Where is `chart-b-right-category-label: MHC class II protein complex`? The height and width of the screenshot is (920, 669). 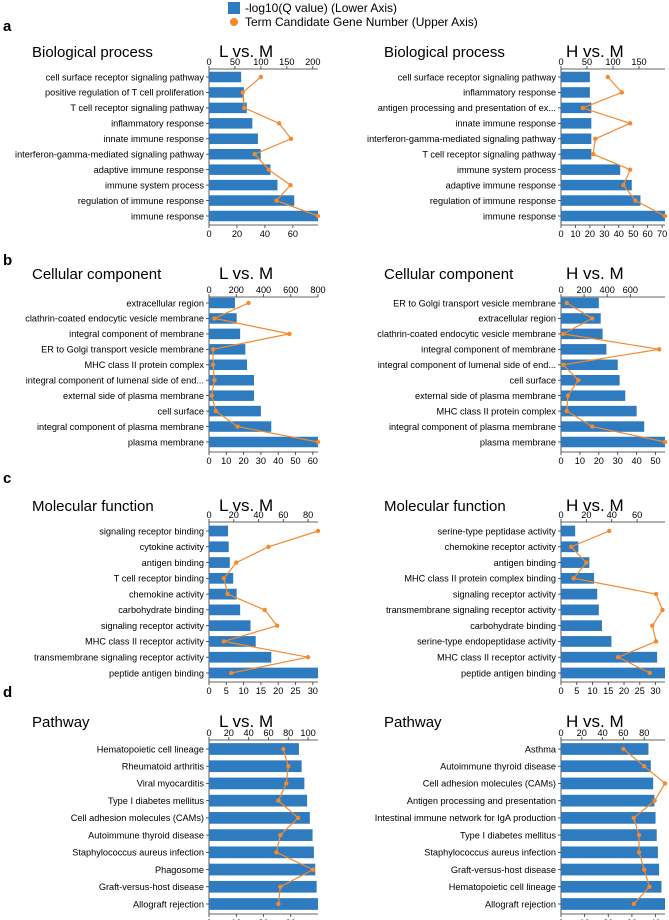
chart-b-right-category-label: MHC class II protein complex is located at coordinates (497, 411).